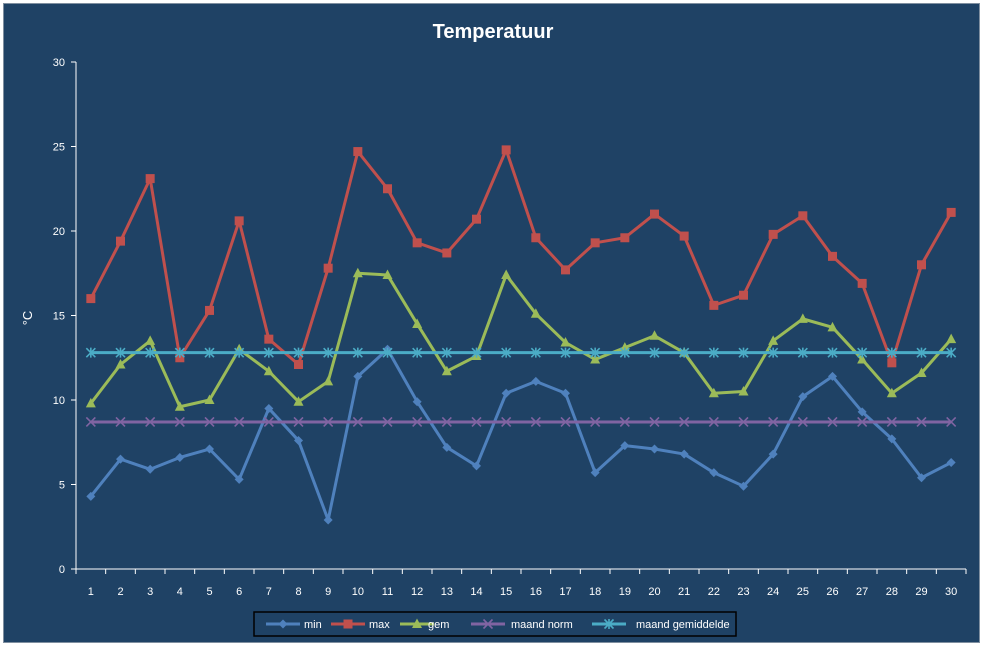  What do you see at coordinates (328, 592) in the screenshot?
I see `x-tick-label: 9` at bounding box center [328, 592].